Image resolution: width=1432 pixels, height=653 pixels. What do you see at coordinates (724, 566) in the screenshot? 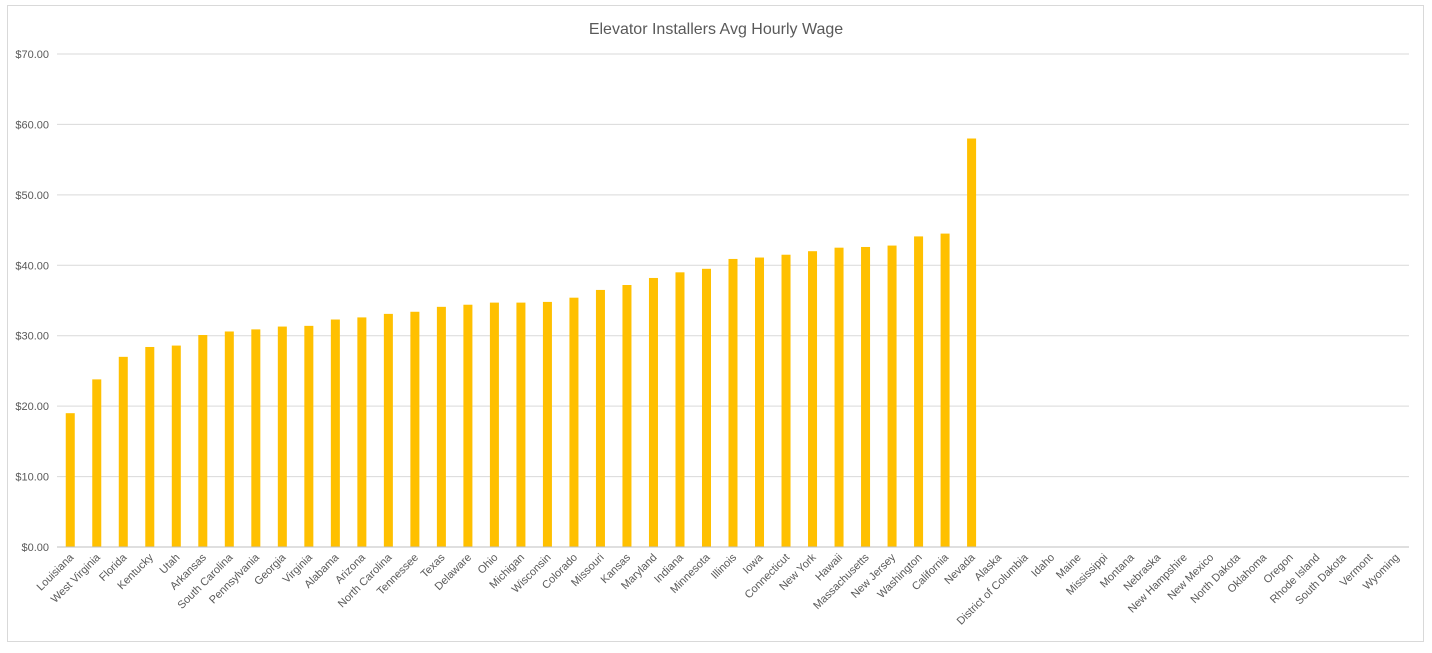
I see `x-tick-label: Illinois` at bounding box center [724, 566].